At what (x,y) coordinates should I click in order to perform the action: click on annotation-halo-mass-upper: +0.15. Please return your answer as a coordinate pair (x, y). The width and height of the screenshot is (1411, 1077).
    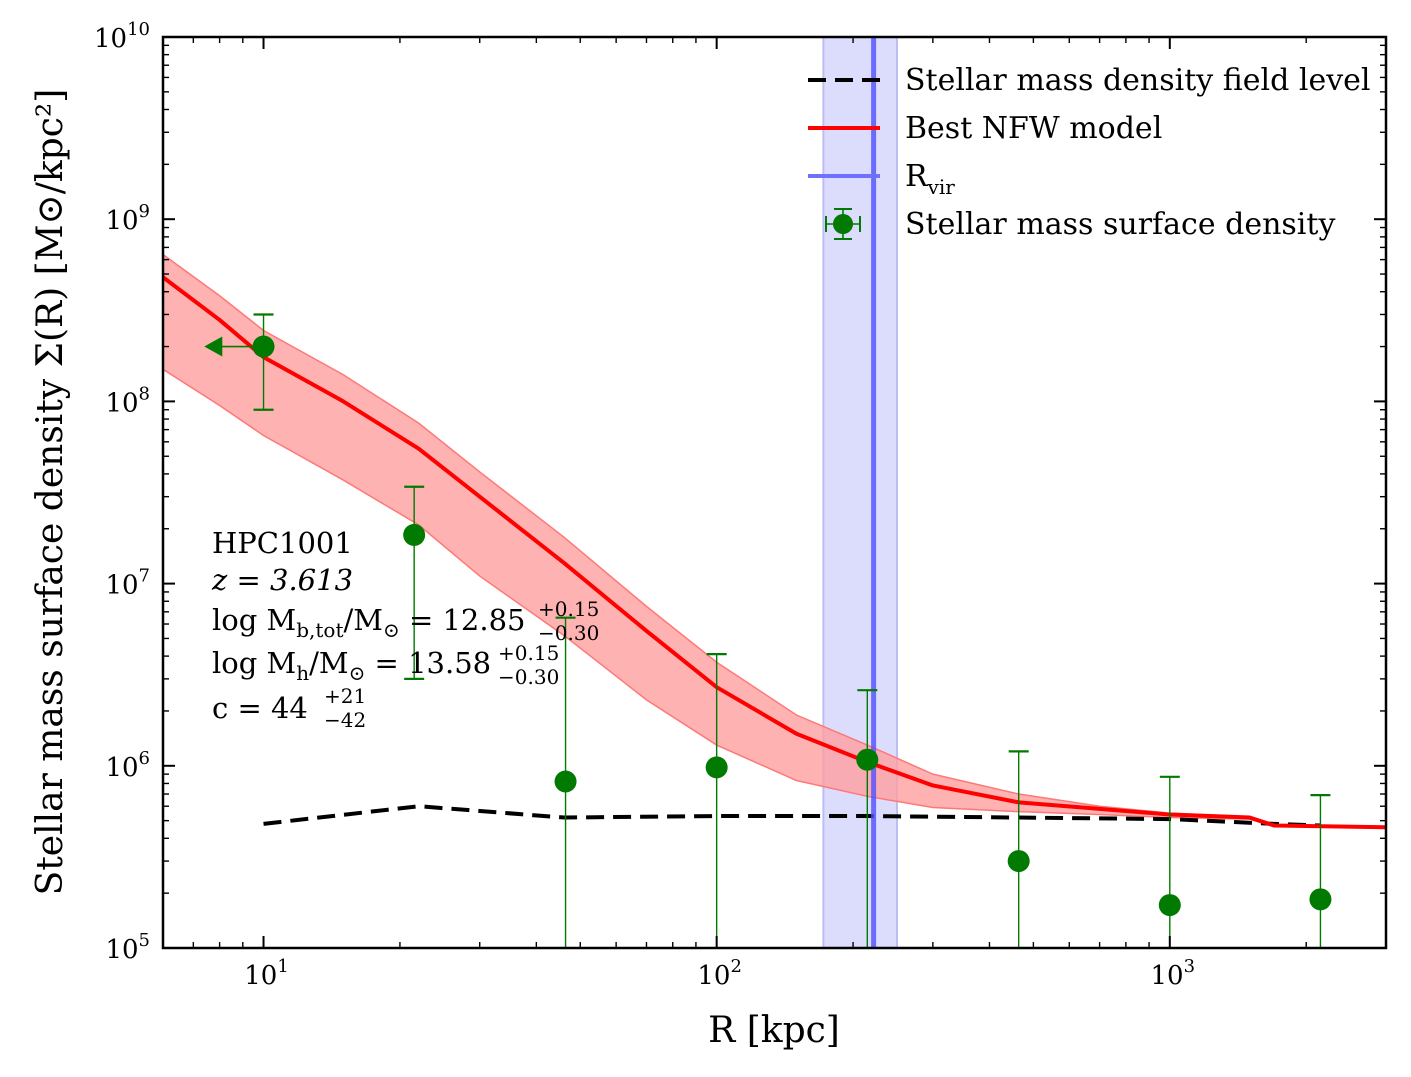
    Looking at the image, I should click on (528, 653).